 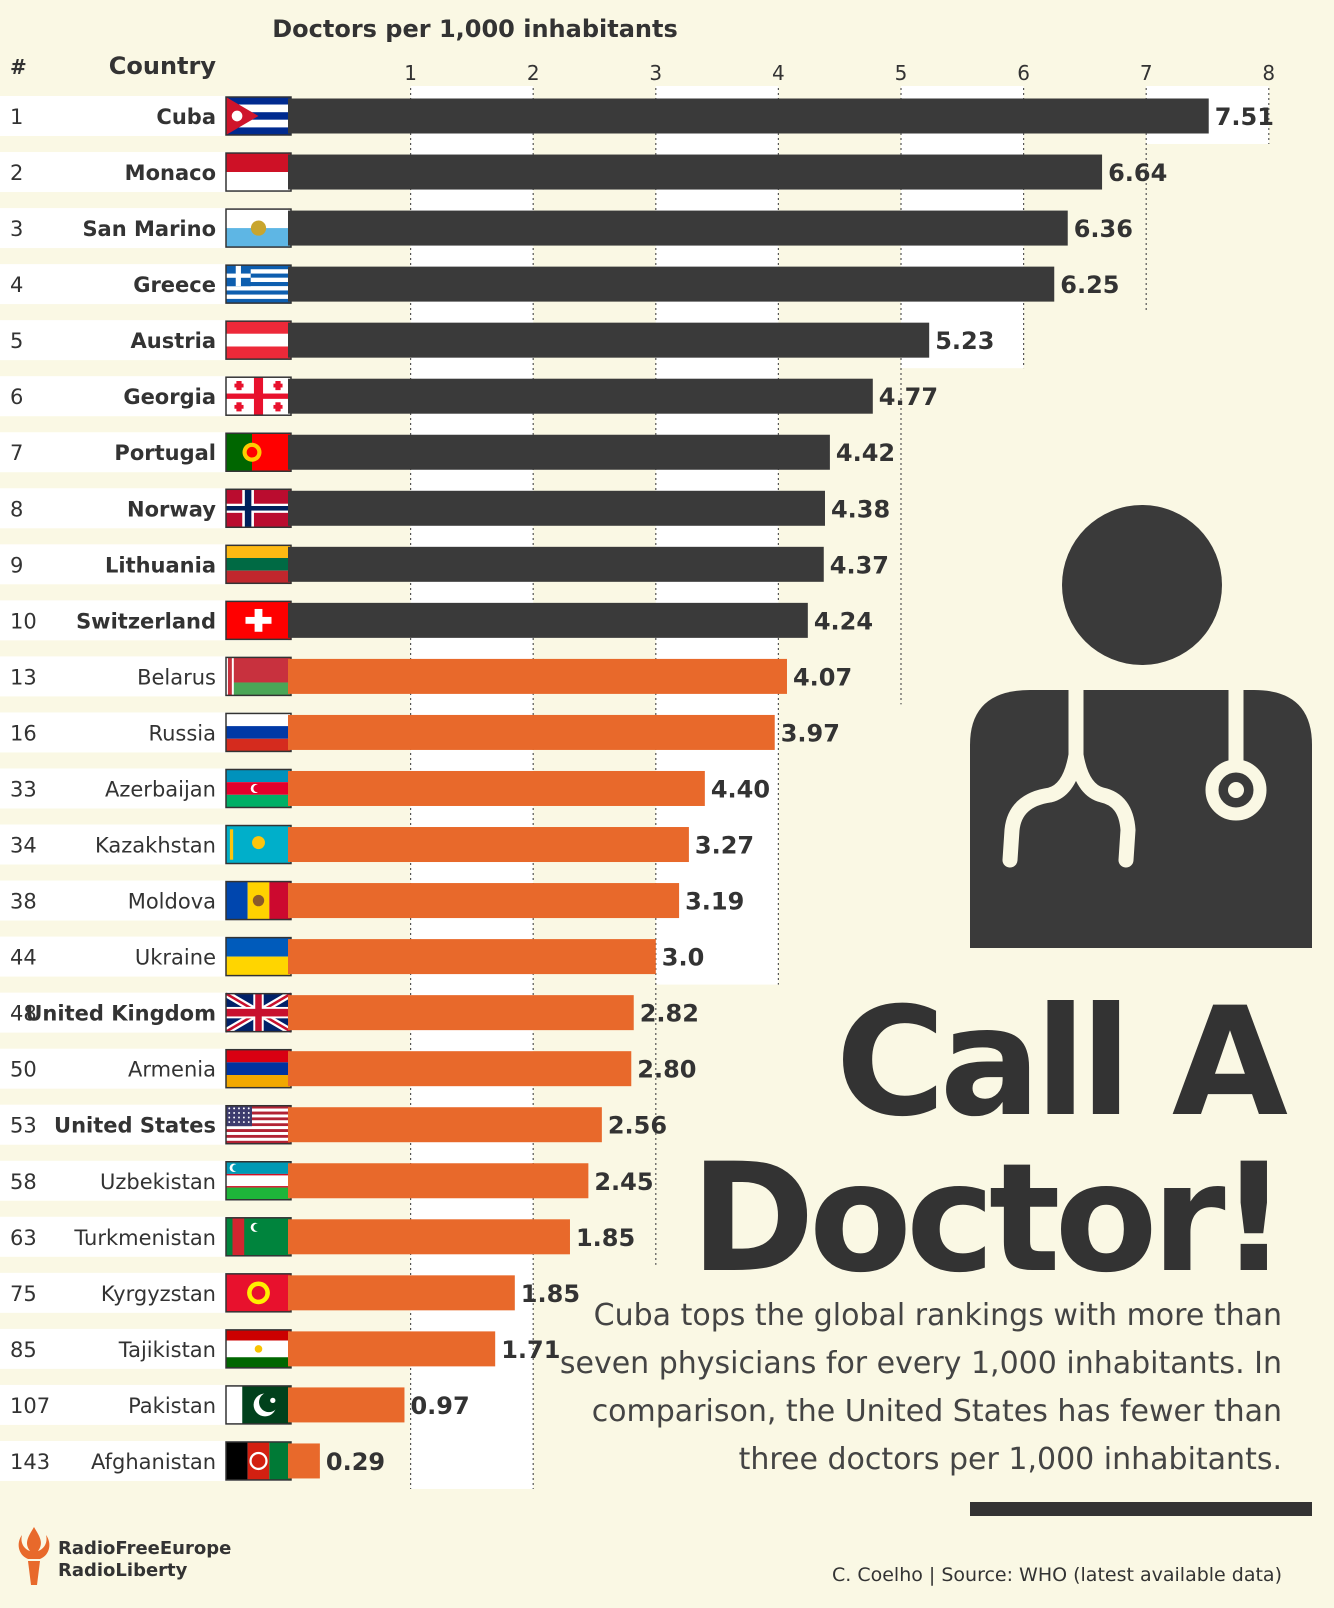 What do you see at coordinates (23, 733) in the screenshot?
I see `rank-label: 16` at bounding box center [23, 733].